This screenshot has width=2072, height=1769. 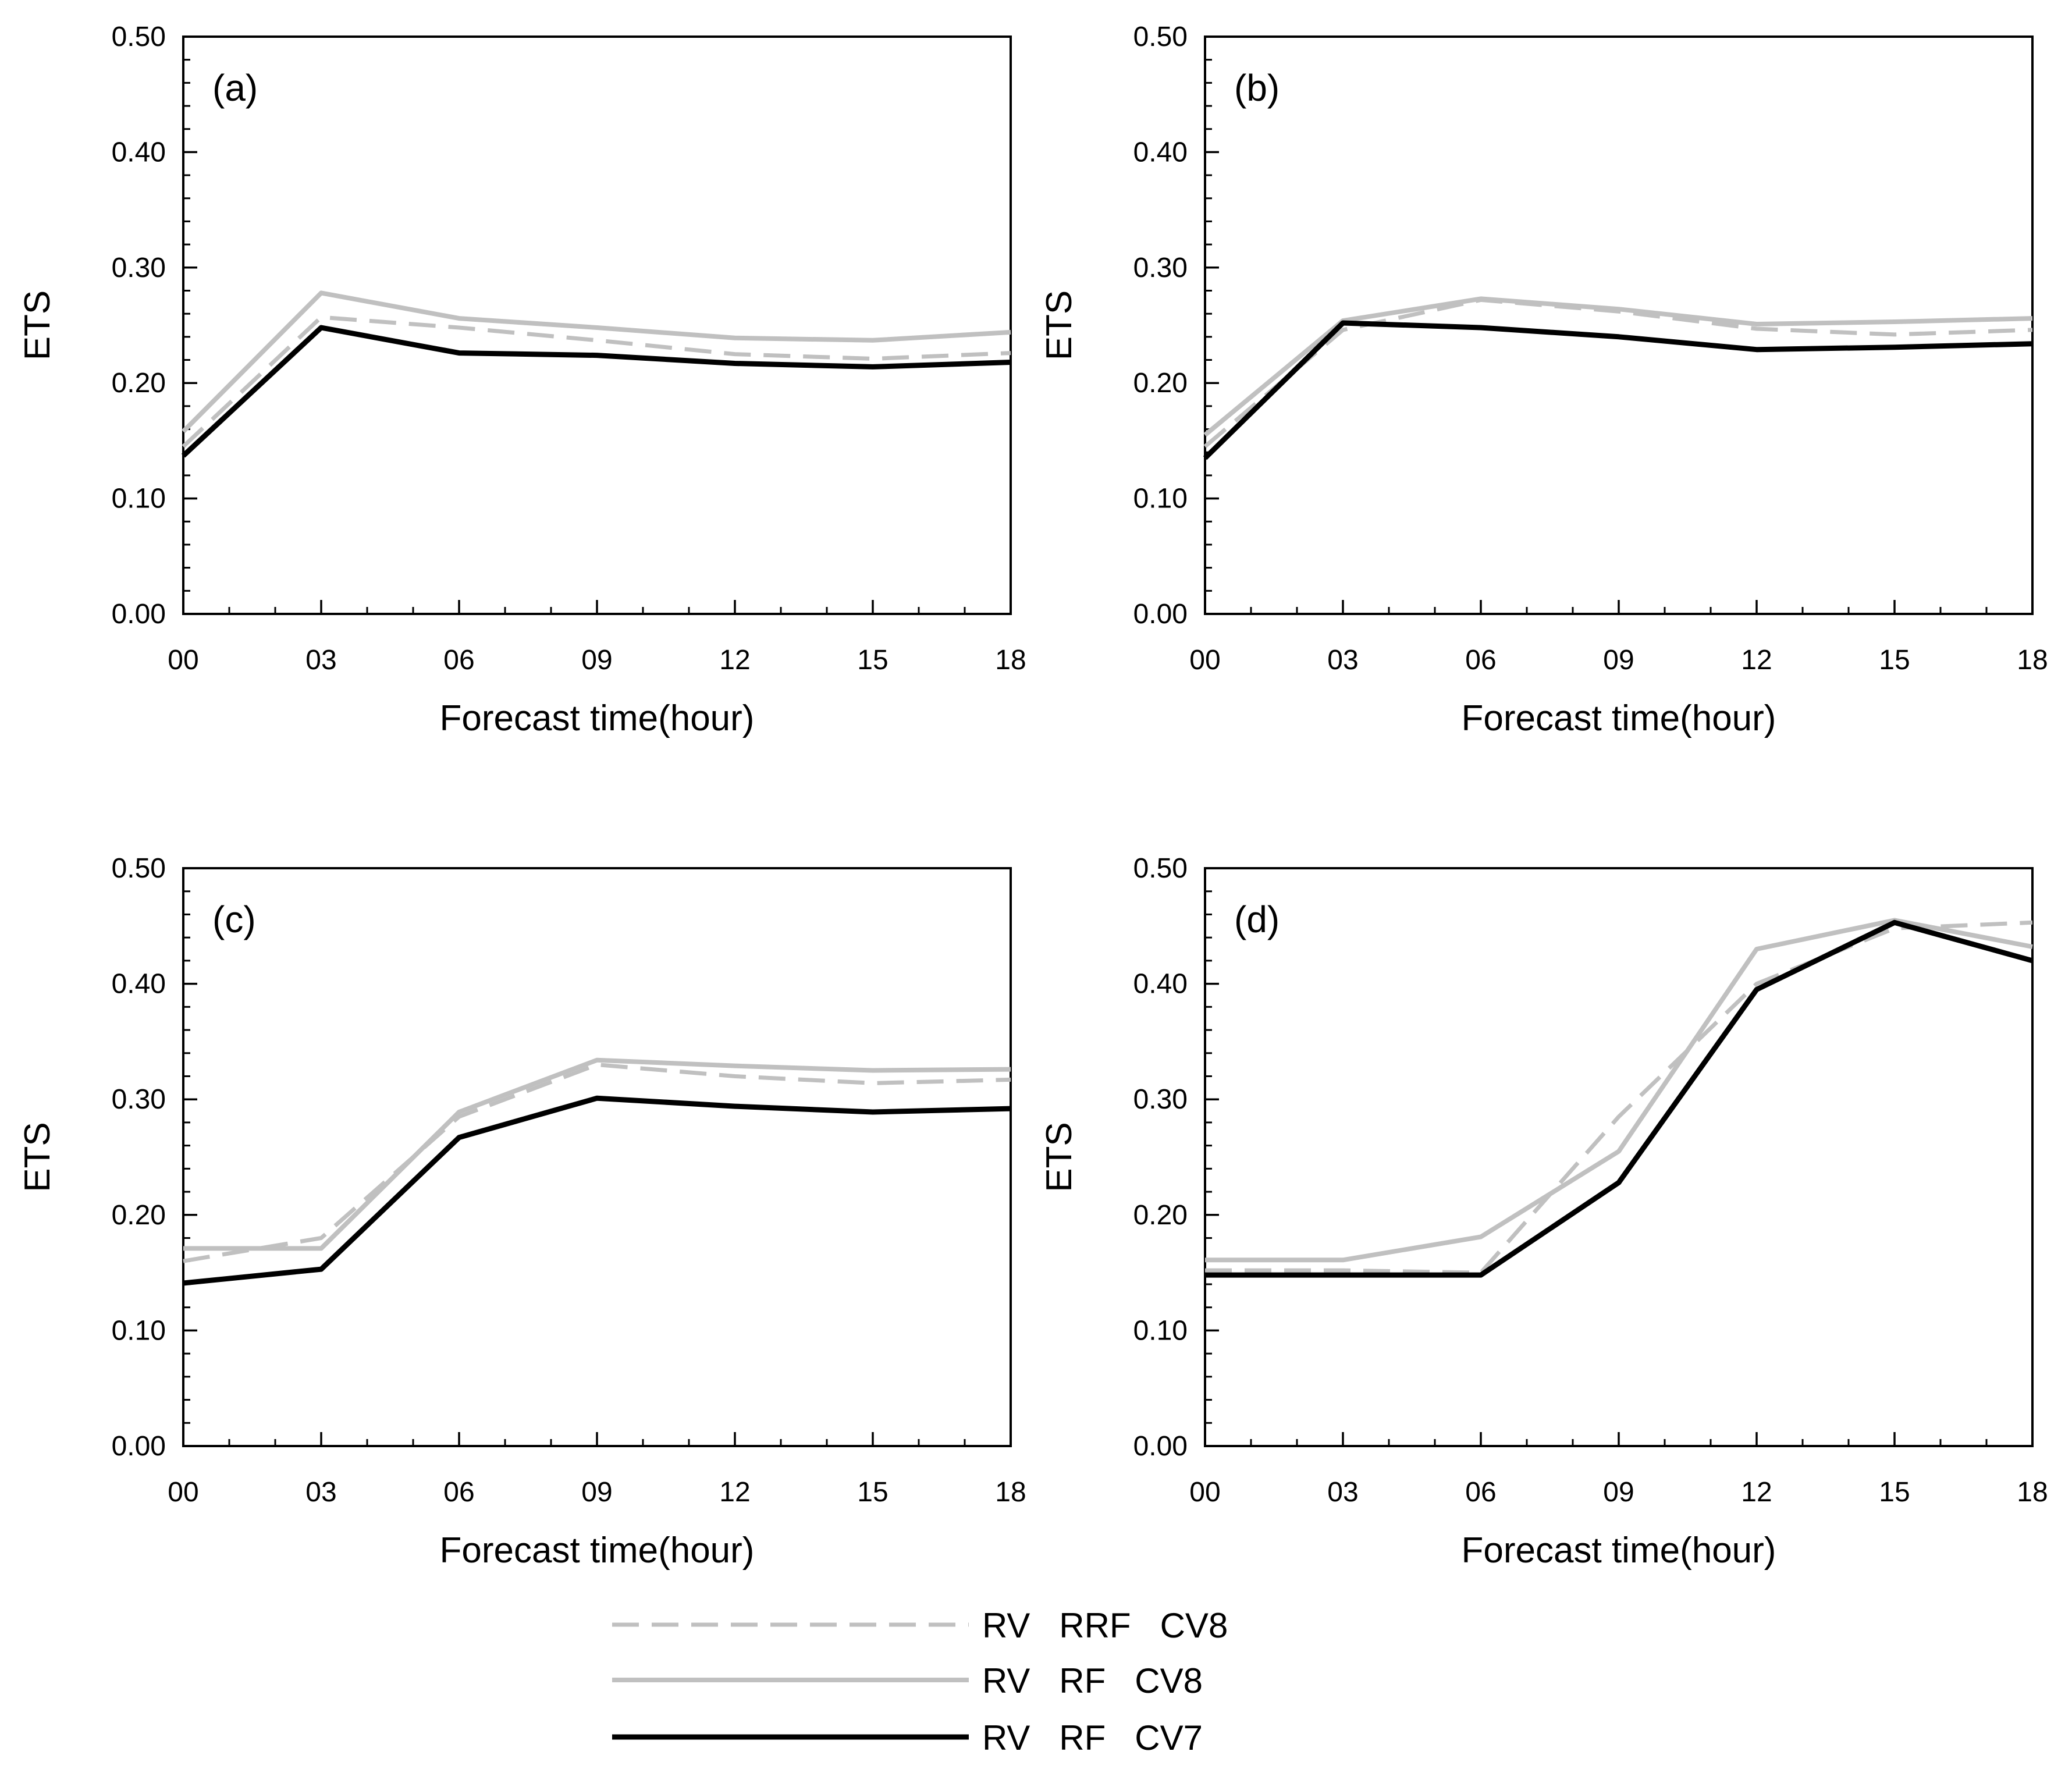 I want to click on plot-frame-b, so click(x=1619, y=325).